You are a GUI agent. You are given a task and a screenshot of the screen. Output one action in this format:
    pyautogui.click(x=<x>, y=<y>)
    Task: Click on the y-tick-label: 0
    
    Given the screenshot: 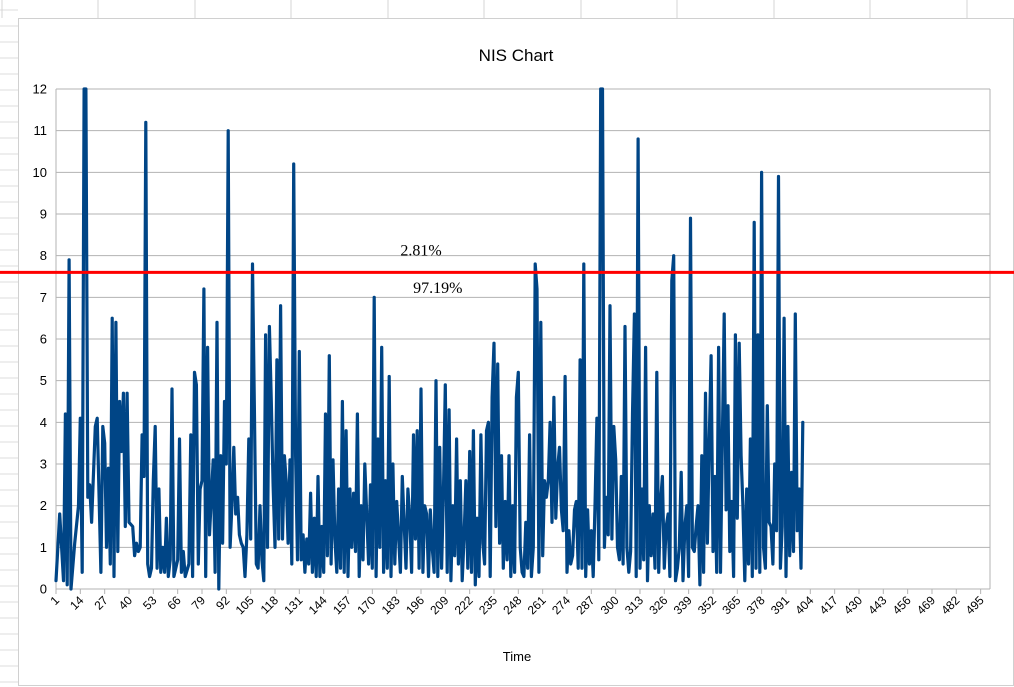 What is the action you would take?
    pyautogui.click(x=43, y=589)
    